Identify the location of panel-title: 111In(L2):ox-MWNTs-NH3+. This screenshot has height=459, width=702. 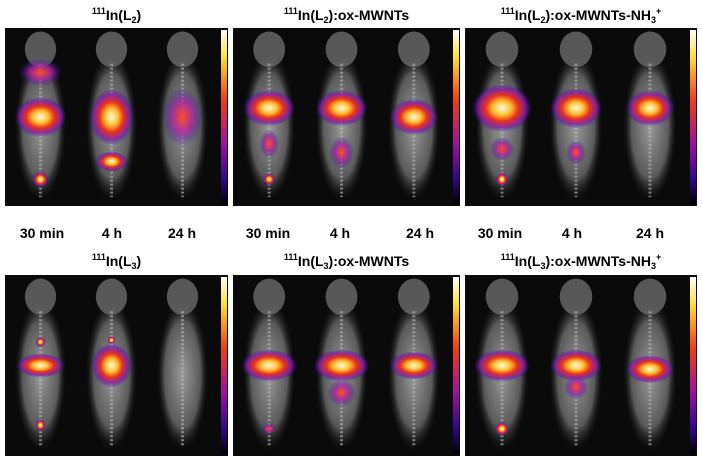
(581, 15).